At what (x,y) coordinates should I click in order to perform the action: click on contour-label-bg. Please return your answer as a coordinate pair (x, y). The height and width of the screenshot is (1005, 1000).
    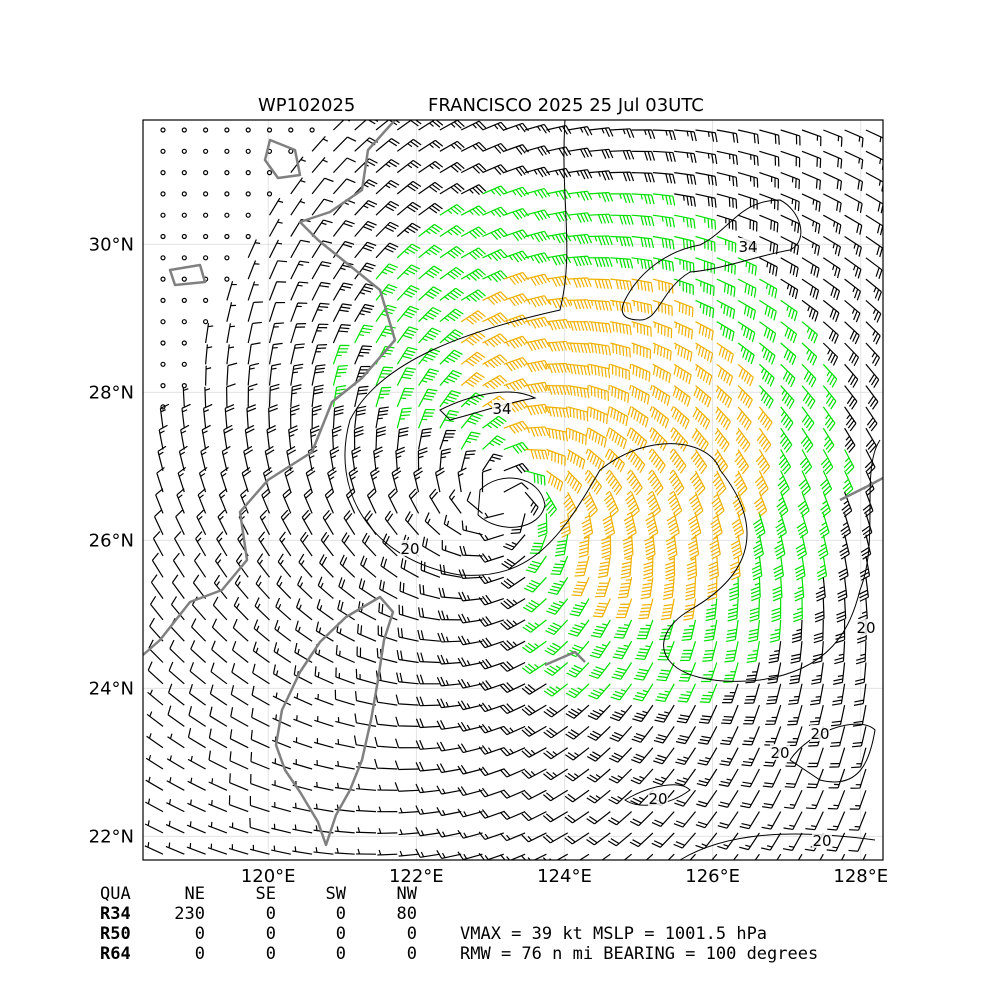
    Looking at the image, I should click on (410, 548).